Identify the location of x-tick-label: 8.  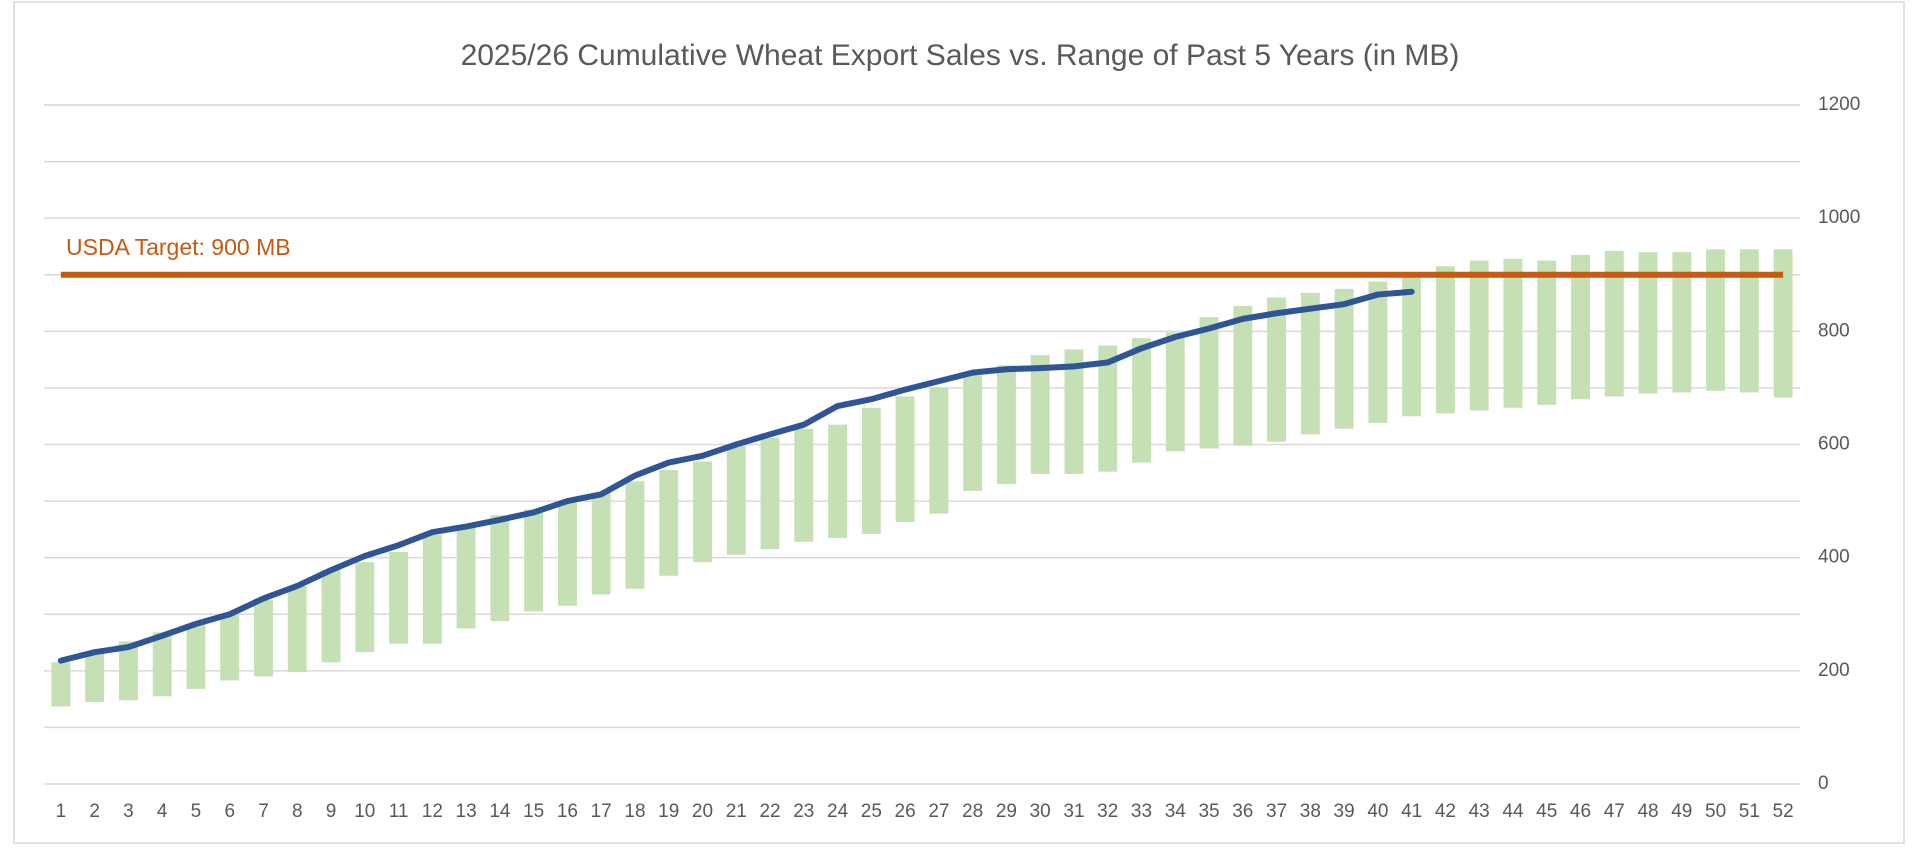
(297, 811).